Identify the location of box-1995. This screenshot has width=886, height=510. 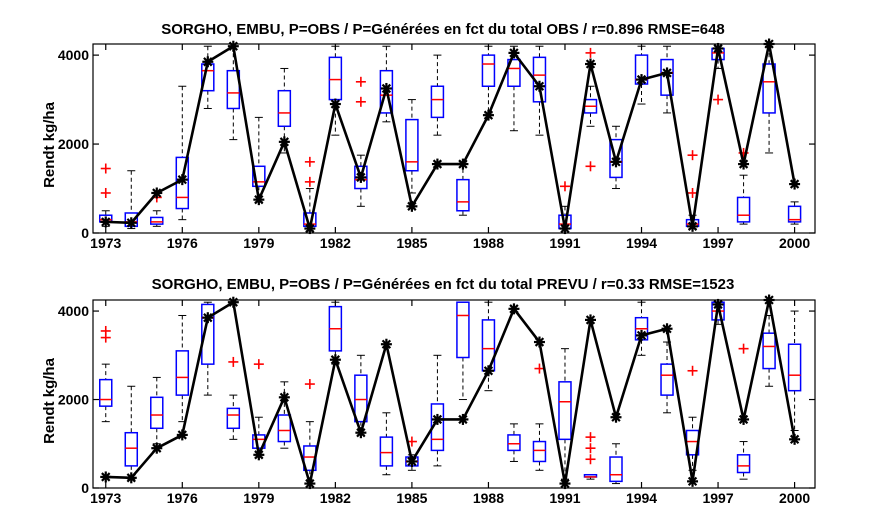
(667, 377).